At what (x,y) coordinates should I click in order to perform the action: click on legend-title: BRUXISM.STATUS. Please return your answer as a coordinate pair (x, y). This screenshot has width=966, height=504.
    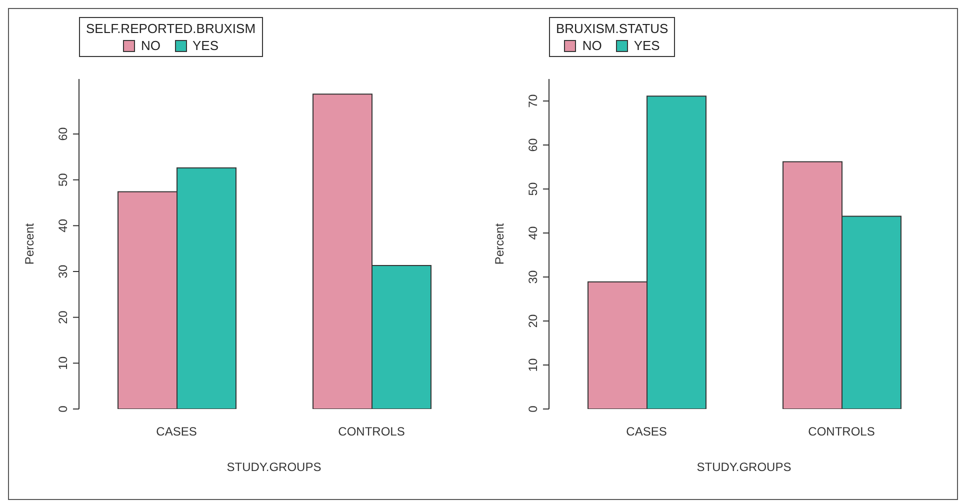
    Looking at the image, I should click on (612, 28).